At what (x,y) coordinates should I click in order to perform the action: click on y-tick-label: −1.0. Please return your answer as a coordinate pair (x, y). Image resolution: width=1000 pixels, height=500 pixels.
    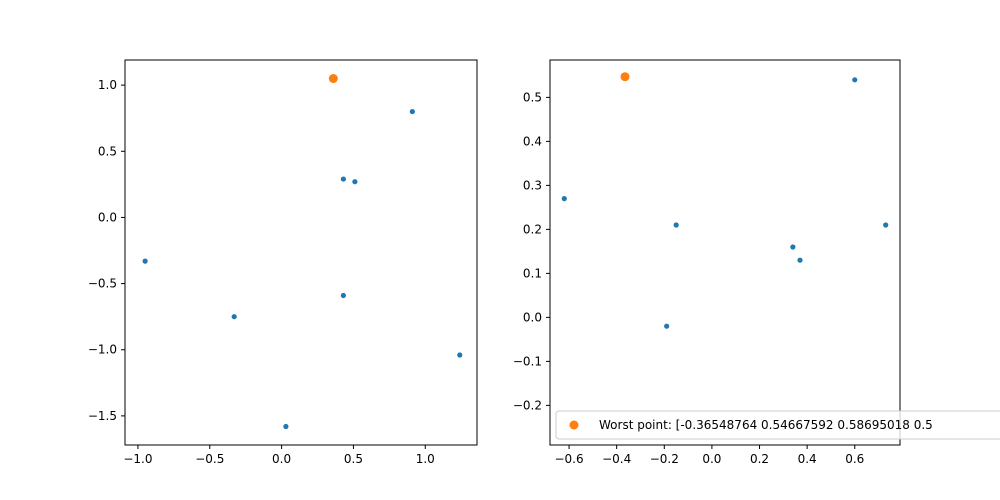
    Looking at the image, I should click on (102, 350).